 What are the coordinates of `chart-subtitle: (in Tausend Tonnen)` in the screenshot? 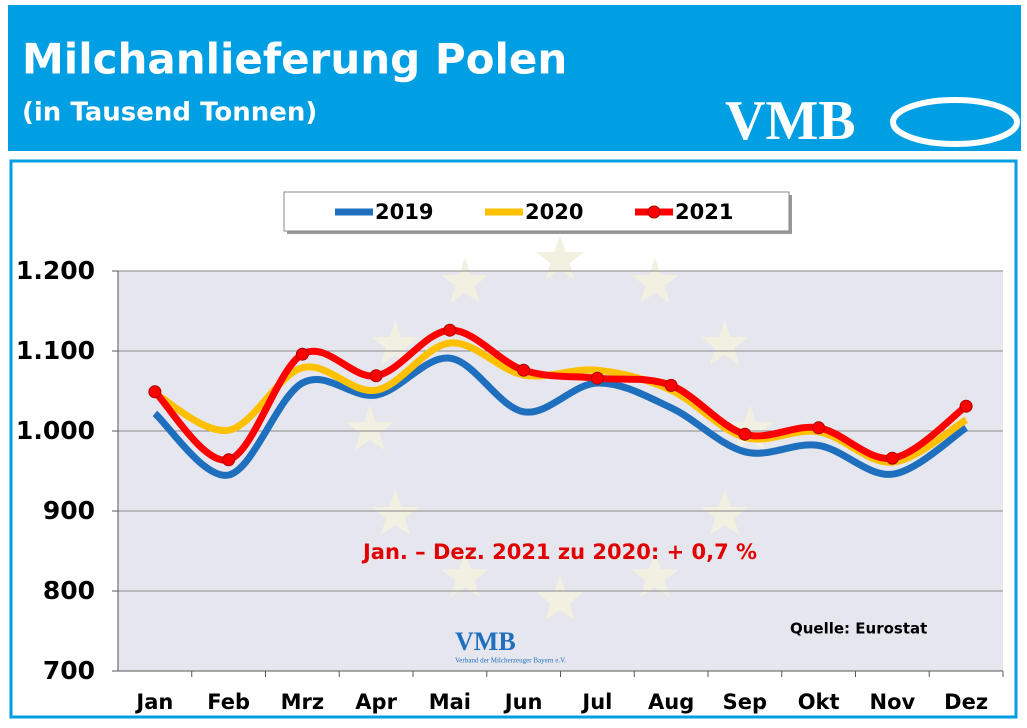 It's located at (169, 113).